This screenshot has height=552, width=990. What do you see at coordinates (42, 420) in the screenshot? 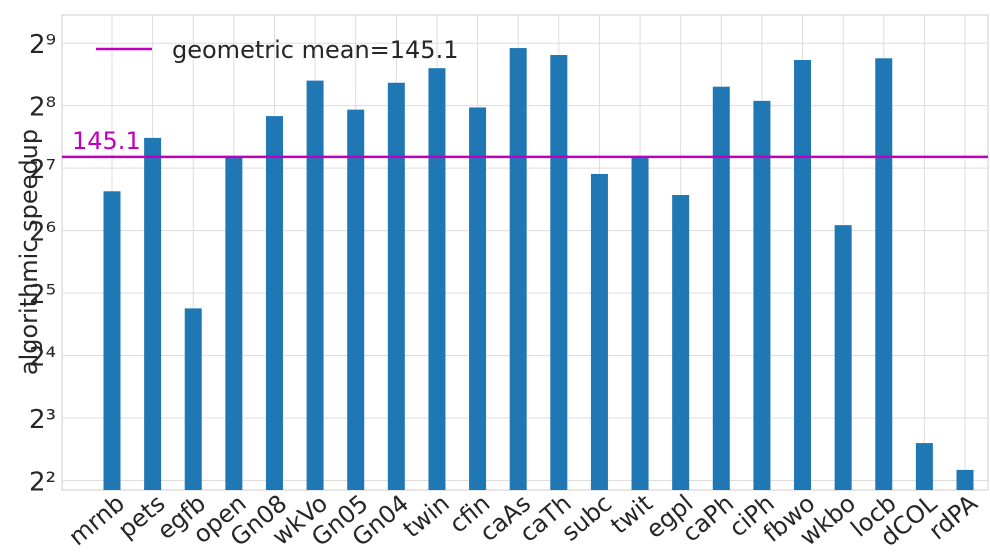
I see `y-tick-label: 2³` at bounding box center [42, 420].